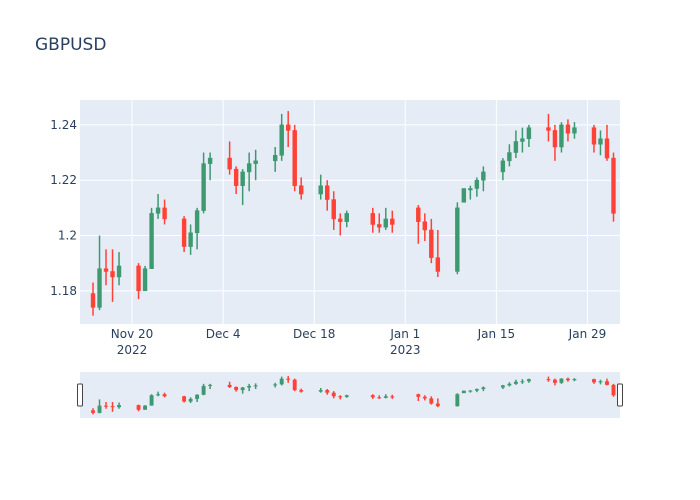 This screenshot has width=700, height=500. I want to click on x-tick-label: Nov 20, so click(132, 334).